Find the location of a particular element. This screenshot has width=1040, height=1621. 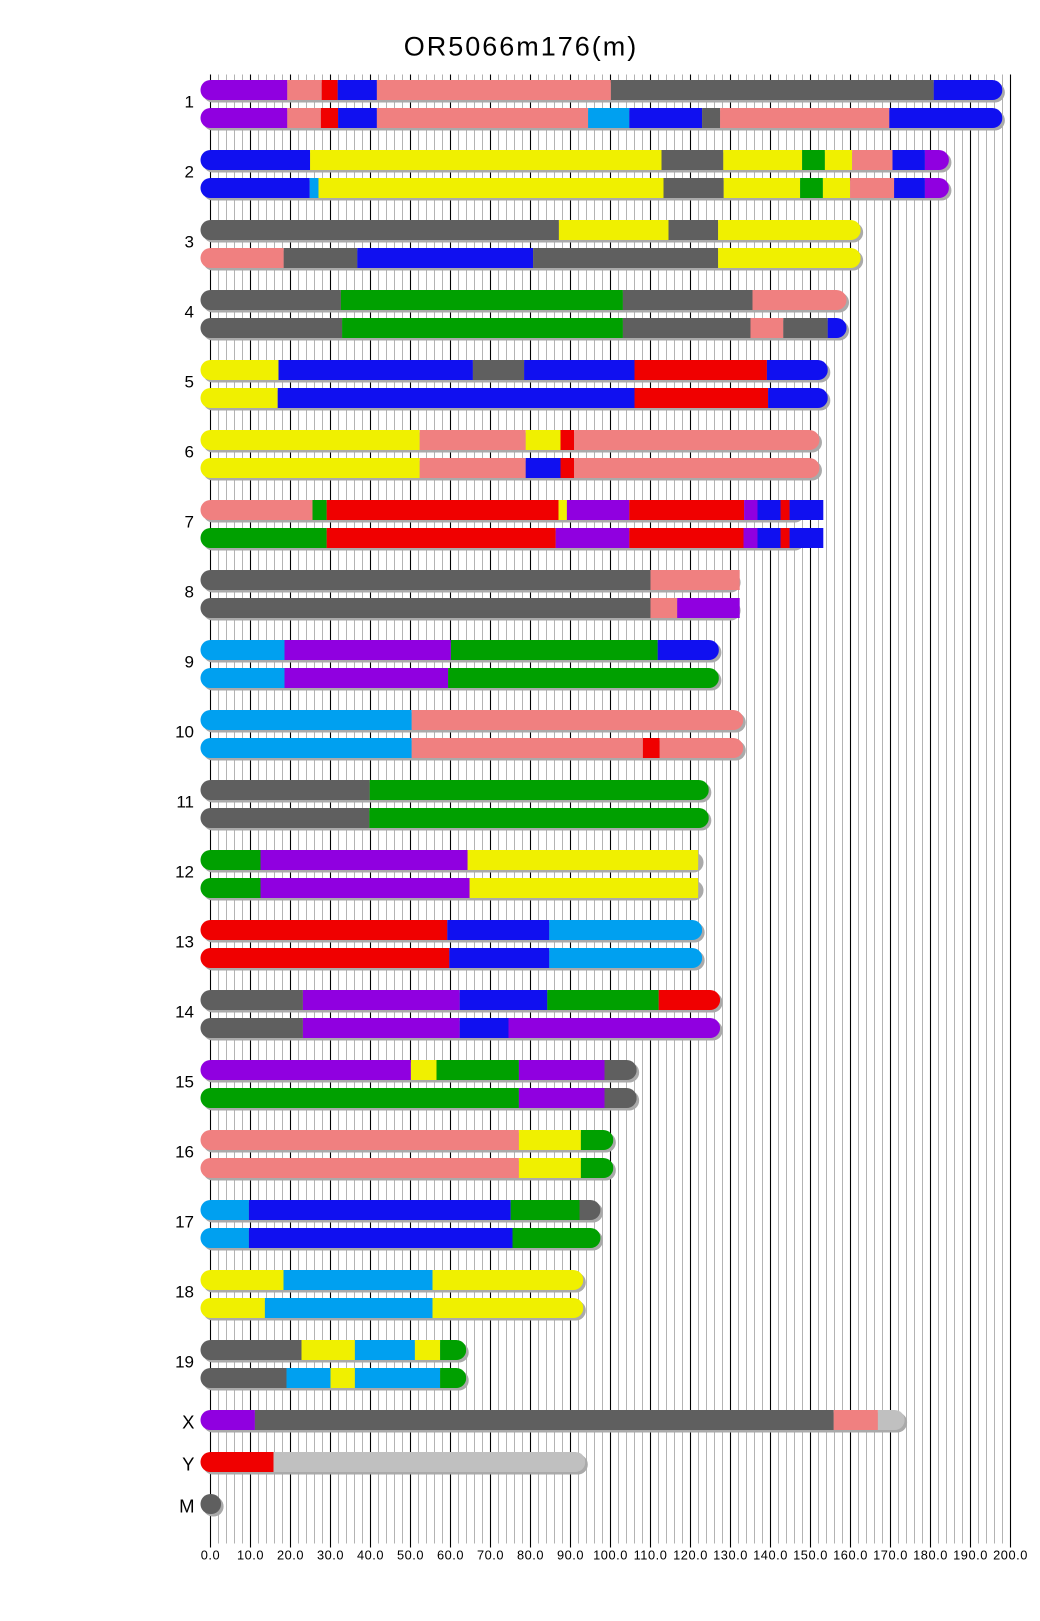

svg-text: 16 is located at coordinates (184, 1152).